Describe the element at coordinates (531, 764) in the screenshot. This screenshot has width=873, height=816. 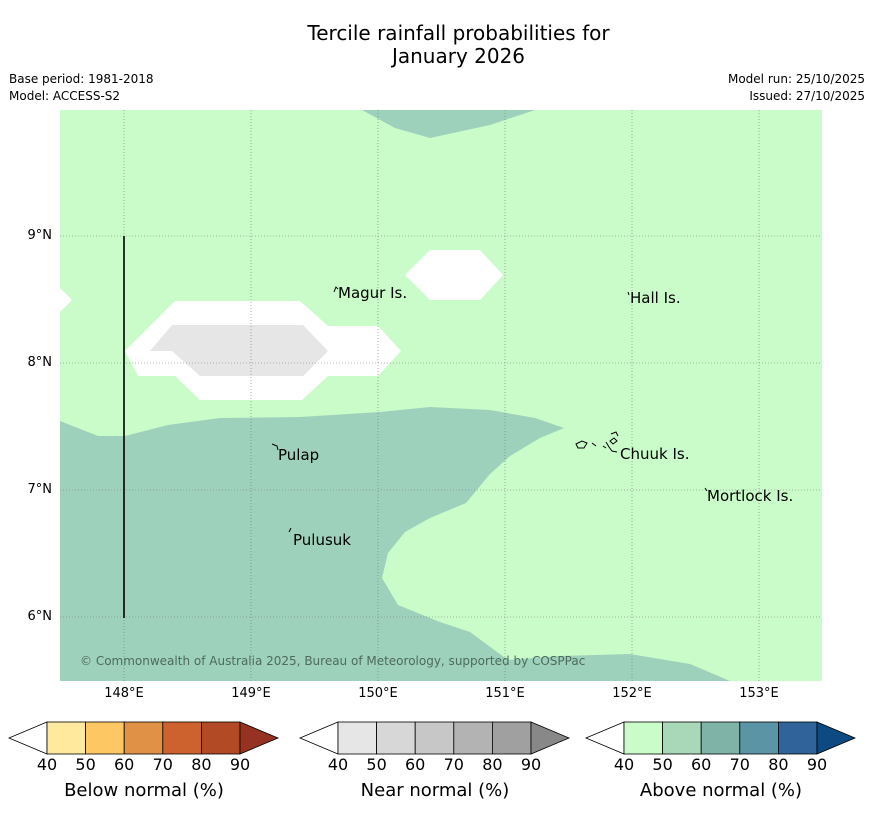
I see `legend-near-tick: 90` at that location.